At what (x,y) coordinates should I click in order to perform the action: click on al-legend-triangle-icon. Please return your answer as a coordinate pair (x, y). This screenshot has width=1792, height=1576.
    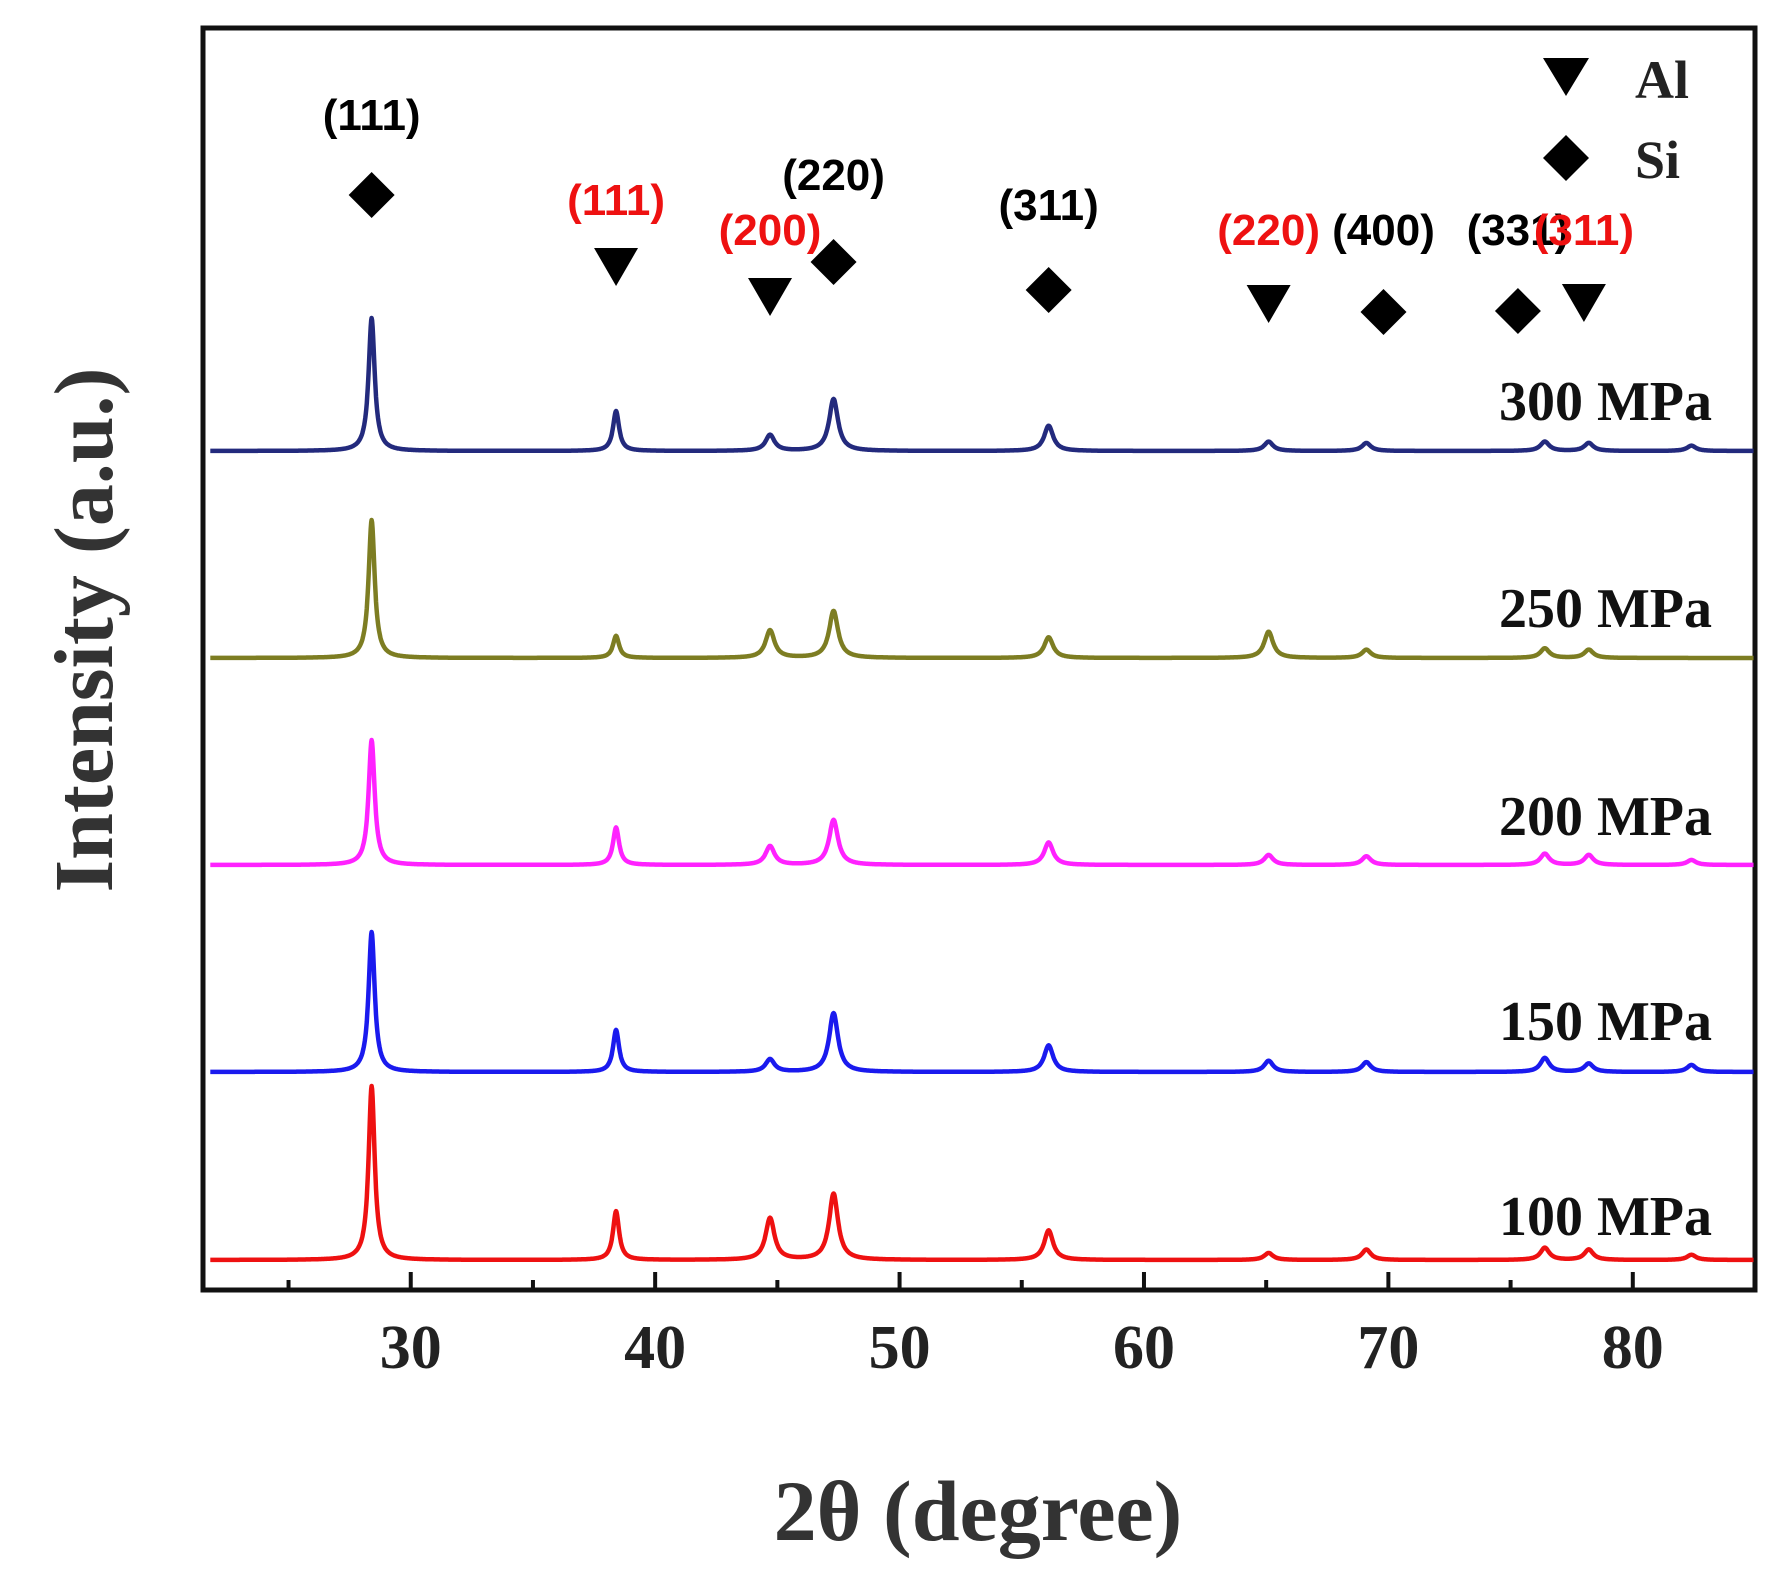
    Looking at the image, I should click on (1566, 77).